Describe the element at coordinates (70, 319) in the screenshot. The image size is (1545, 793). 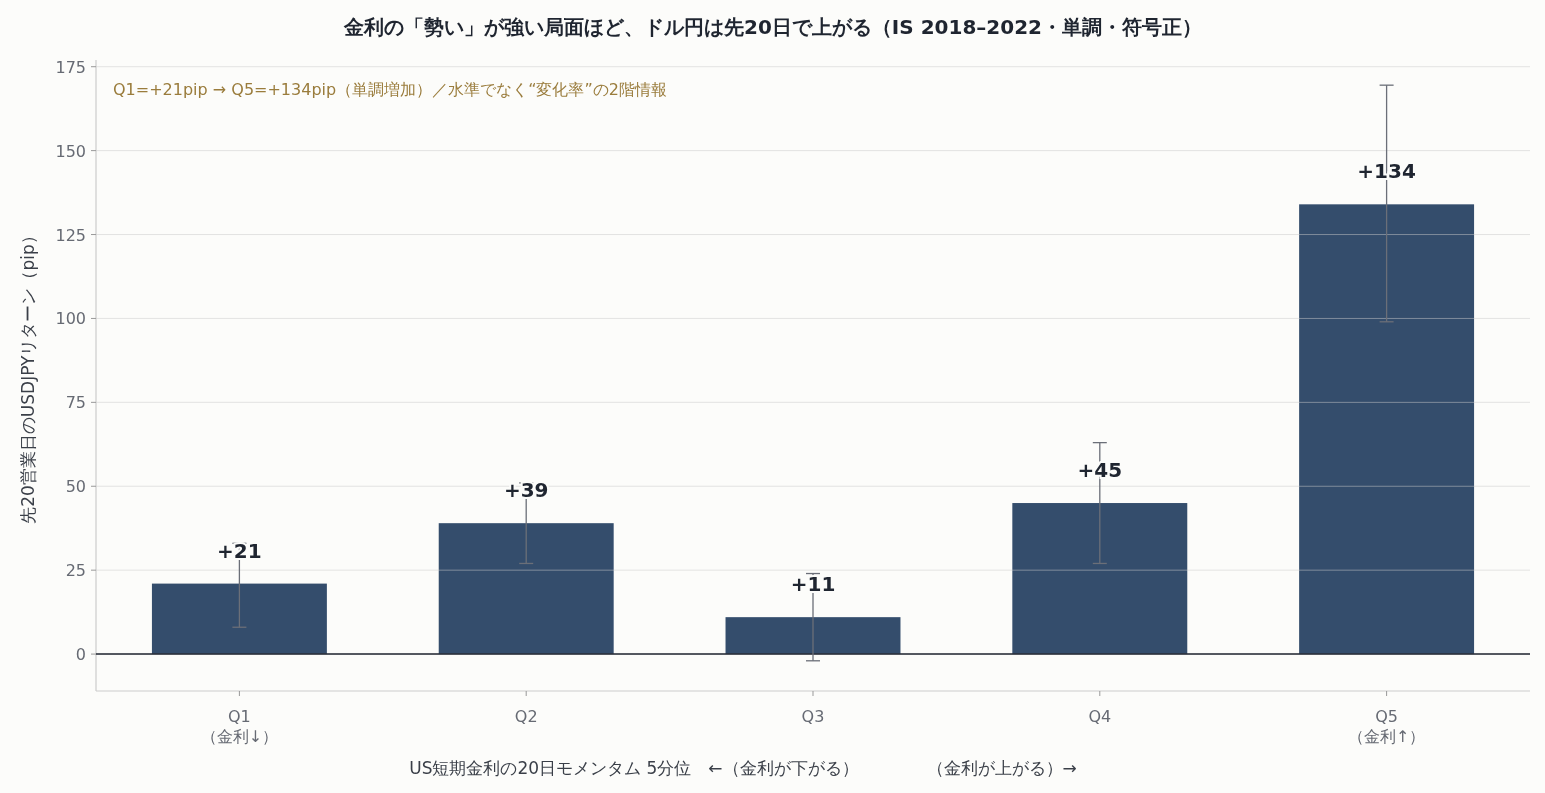
I see `y-tick-label: 100` at that location.